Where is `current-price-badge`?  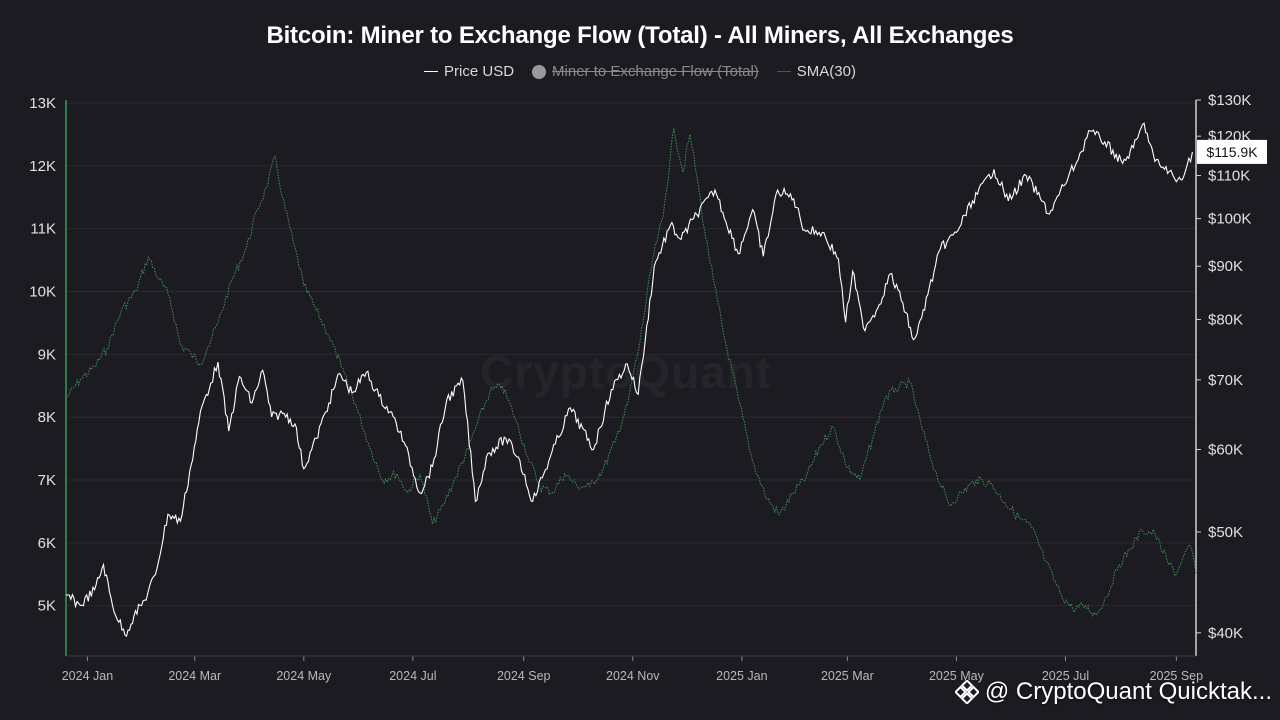
current-price-badge is located at coordinates (1232, 151).